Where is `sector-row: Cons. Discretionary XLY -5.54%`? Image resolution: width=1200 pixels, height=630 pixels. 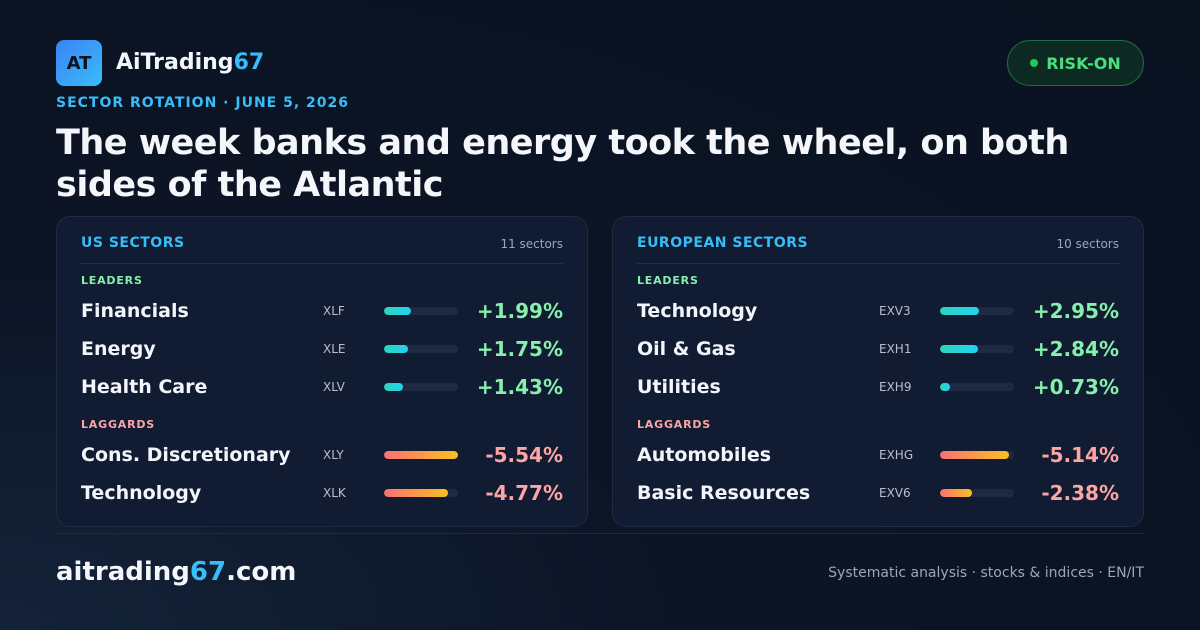 sector-row: Cons. Discretionary XLY -5.54% is located at coordinates (322, 455).